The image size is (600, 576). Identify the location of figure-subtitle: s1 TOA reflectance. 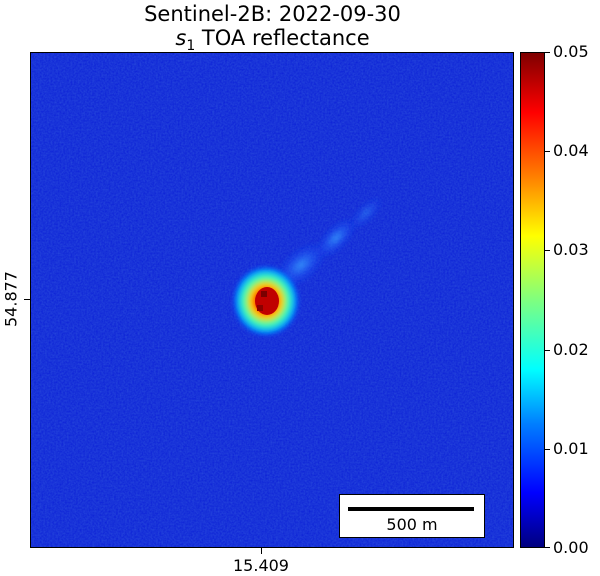
(272, 42).